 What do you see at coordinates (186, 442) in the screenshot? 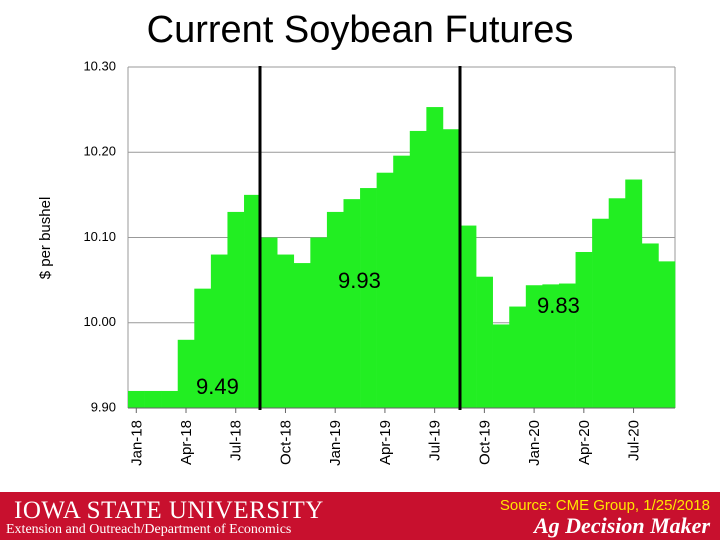
I see `x-tick-label: Apr-18` at bounding box center [186, 442].